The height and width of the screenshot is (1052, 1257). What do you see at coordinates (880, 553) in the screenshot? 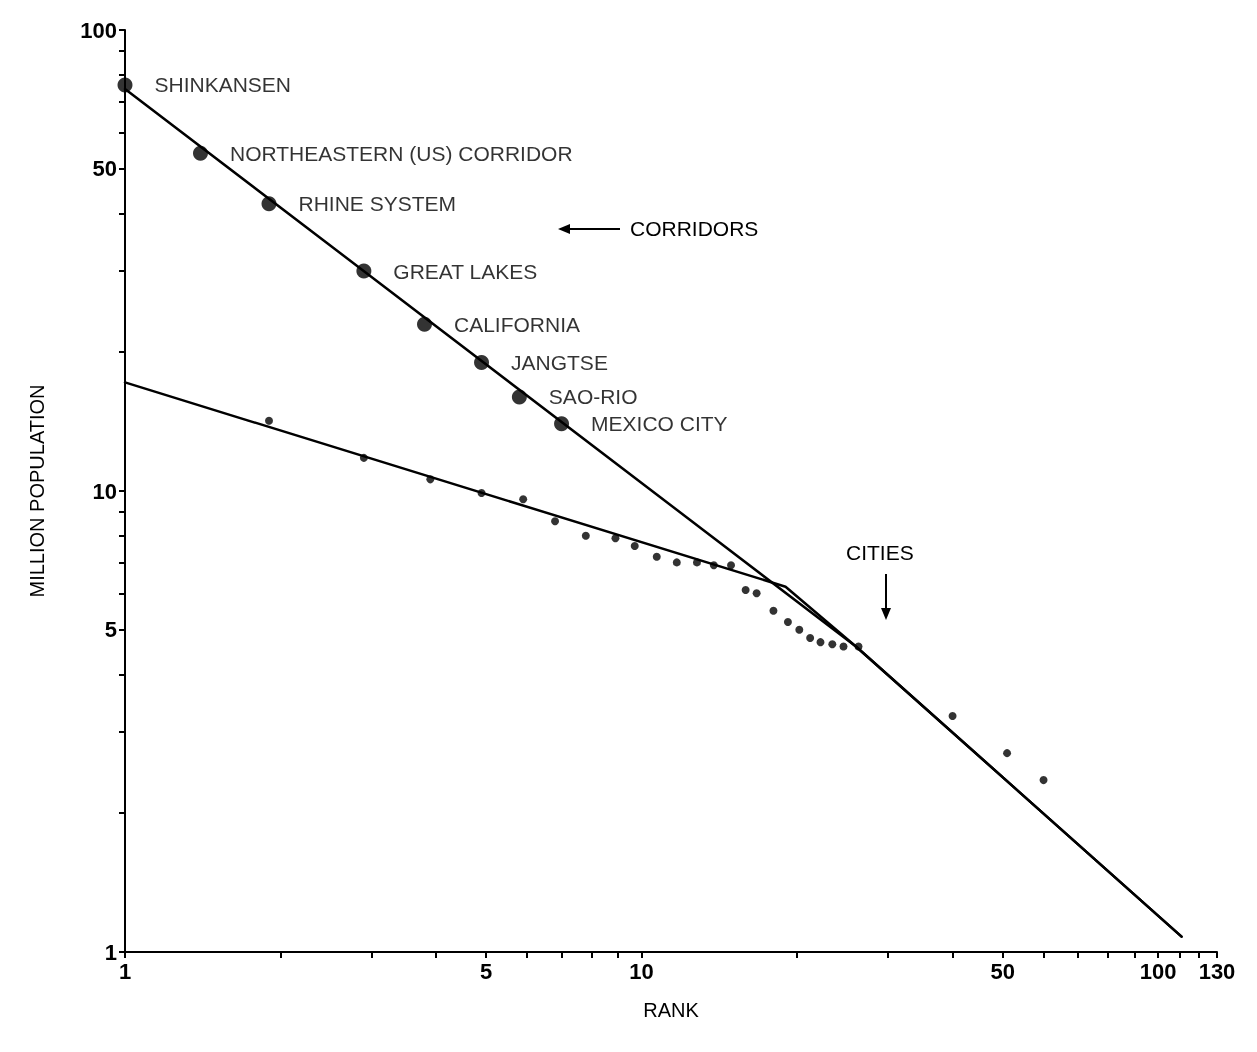
I see `annotation: CITIES` at bounding box center [880, 553].